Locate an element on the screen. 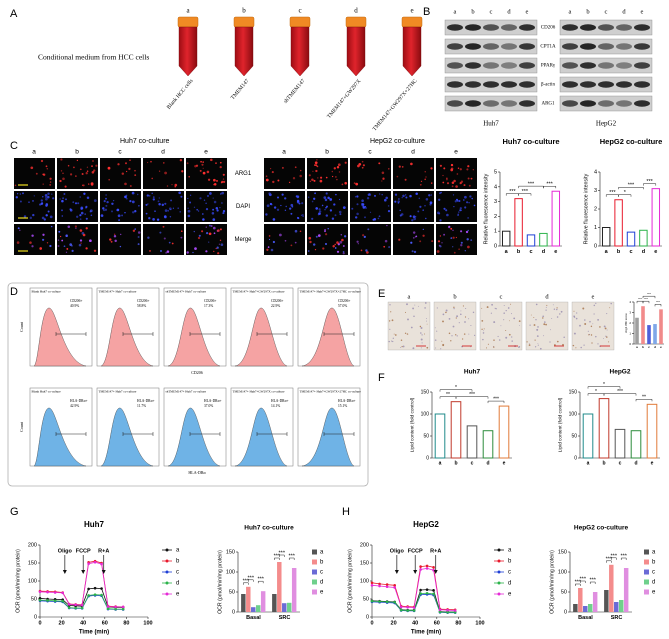 The height and width of the screenshot is (639, 669). y-axis-label: OCR (pmol/min/mg protein) is located at coordinates (350, 581).